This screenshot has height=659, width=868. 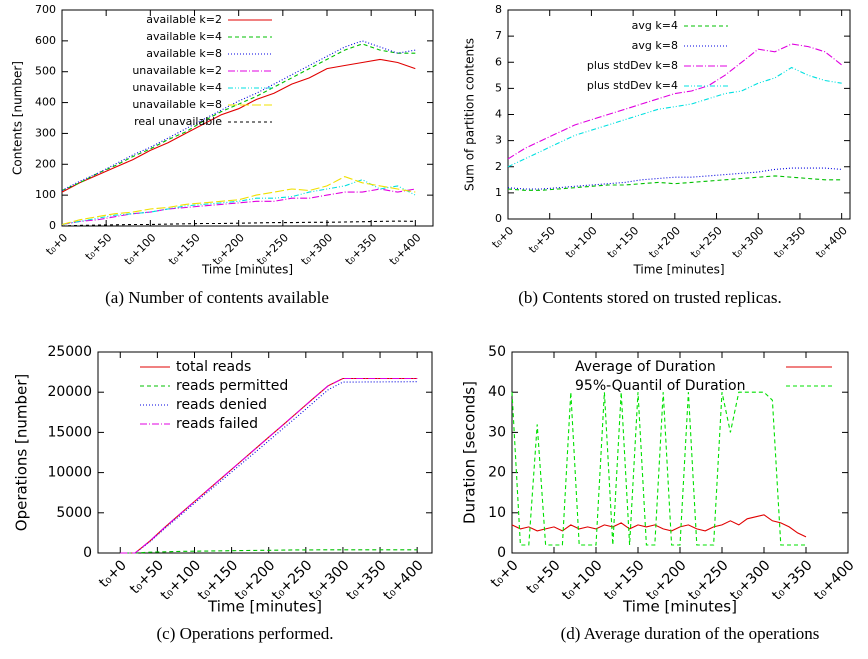 I want to click on legend-label: reads denied, so click(x=221, y=405).